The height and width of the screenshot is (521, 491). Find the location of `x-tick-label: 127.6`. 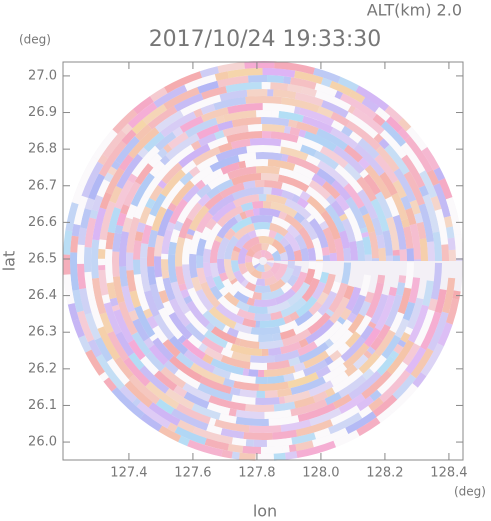

x-tick-label: 127.6 is located at coordinates (192, 473).